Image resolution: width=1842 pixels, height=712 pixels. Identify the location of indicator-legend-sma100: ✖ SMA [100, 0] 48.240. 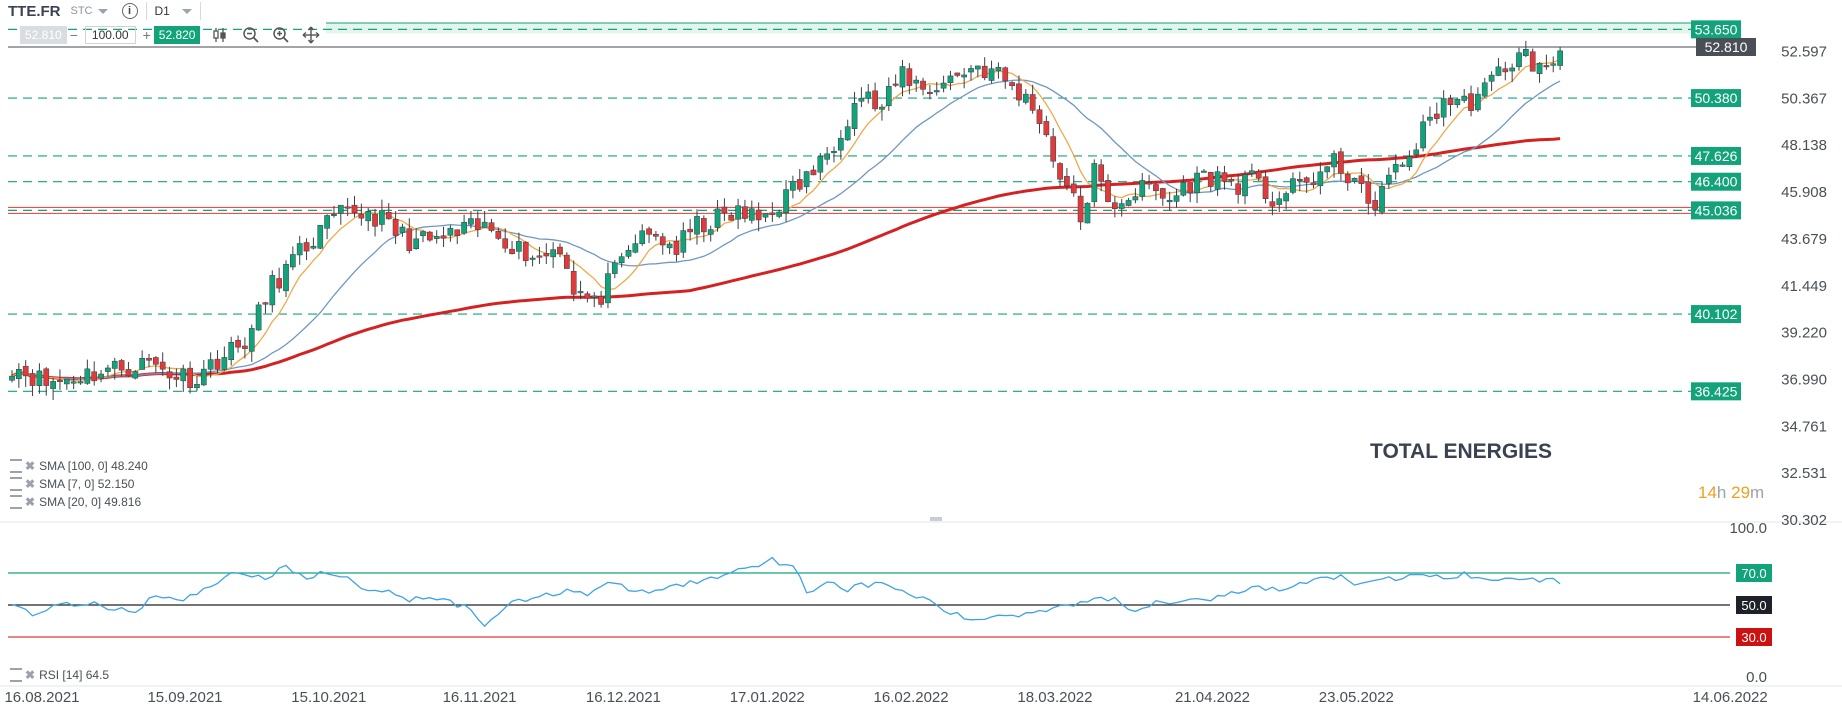
(79, 466).